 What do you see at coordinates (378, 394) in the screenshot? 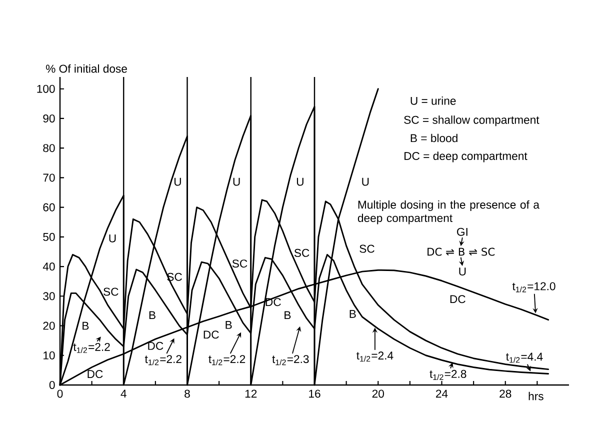
I see `x-tick-label: 20` at bounding box center [378, 394].